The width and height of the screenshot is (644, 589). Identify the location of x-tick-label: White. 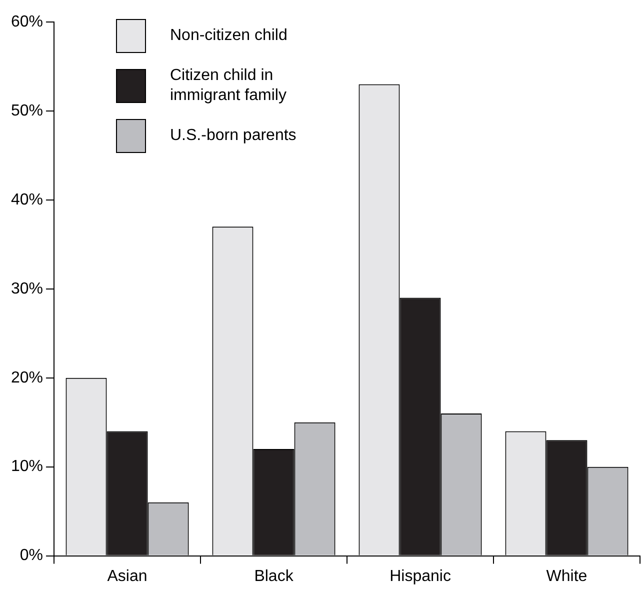
(567, 576).